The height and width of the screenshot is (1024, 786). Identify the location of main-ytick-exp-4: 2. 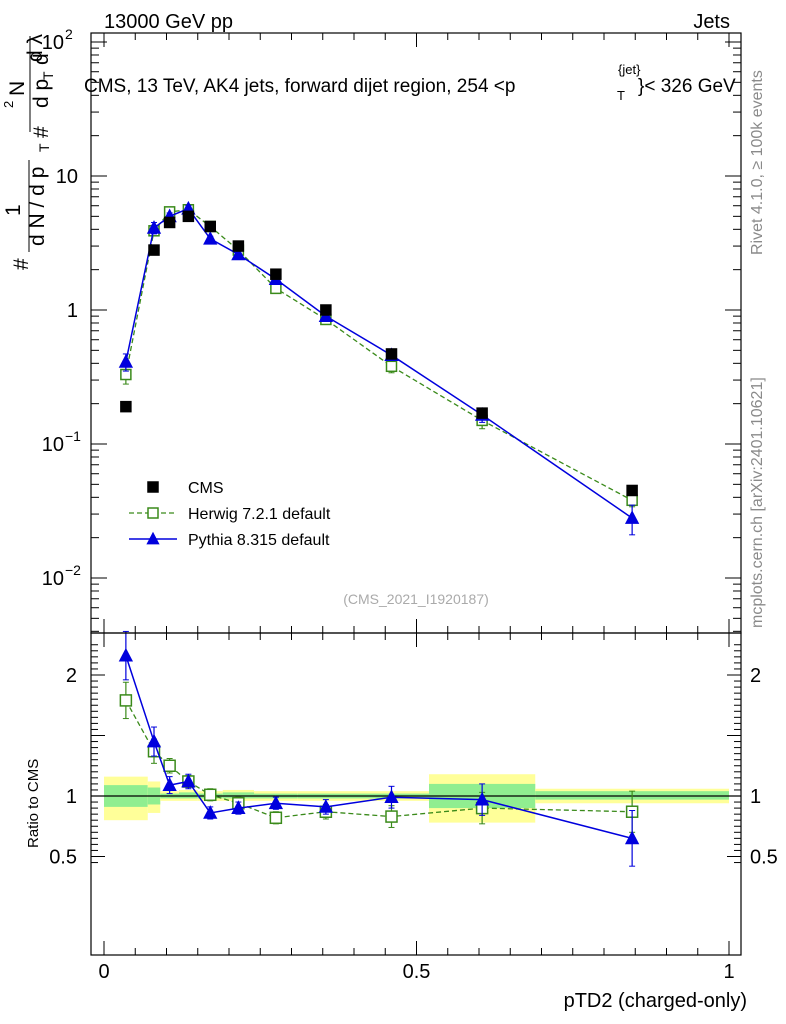
(69, 34).